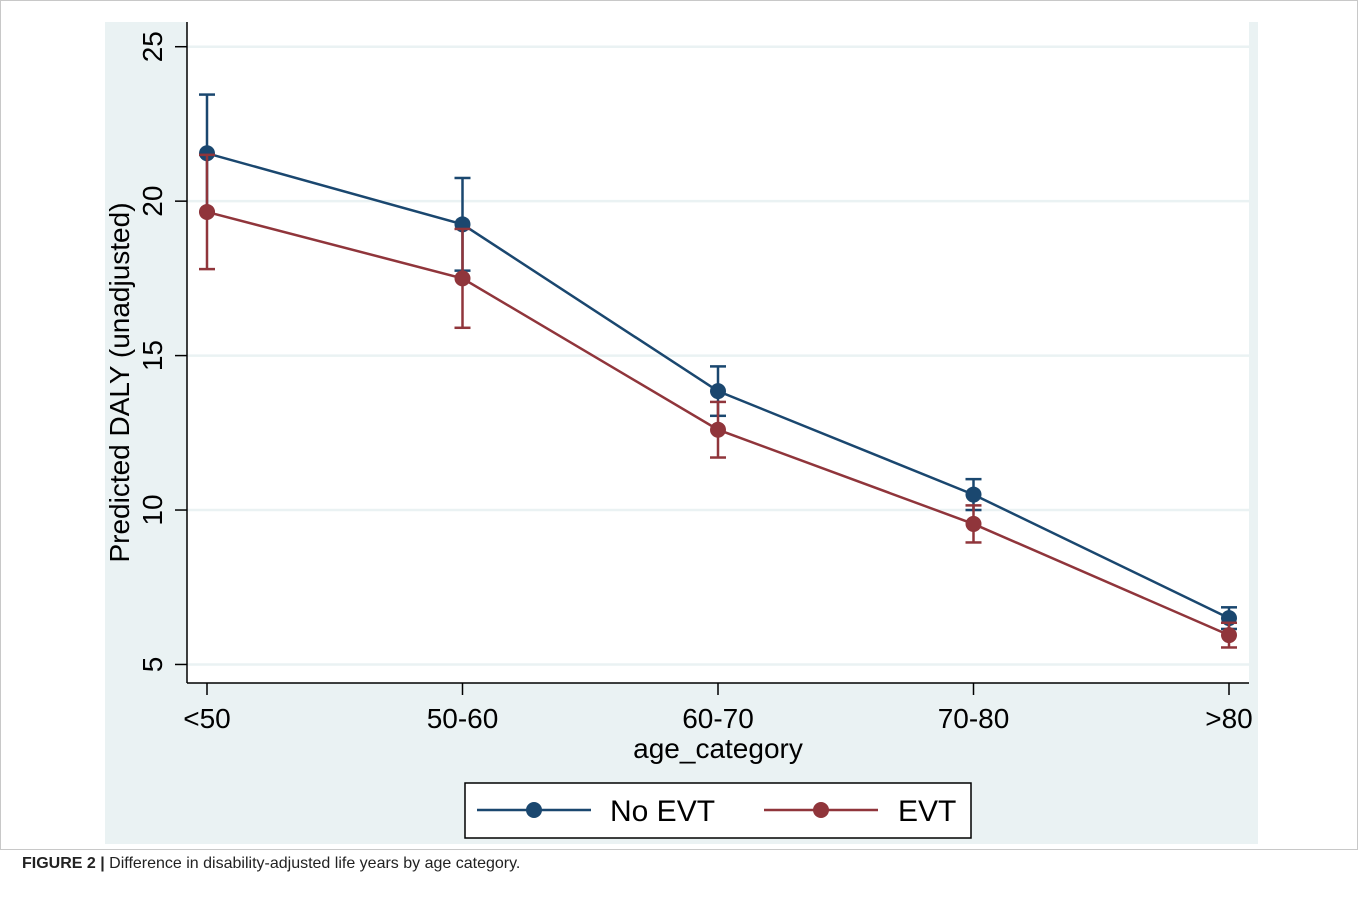  What do you see at coordinates (152, 201) in the screenshot?
I see `y-tick-label: 20` at bounding box center [152, 201].